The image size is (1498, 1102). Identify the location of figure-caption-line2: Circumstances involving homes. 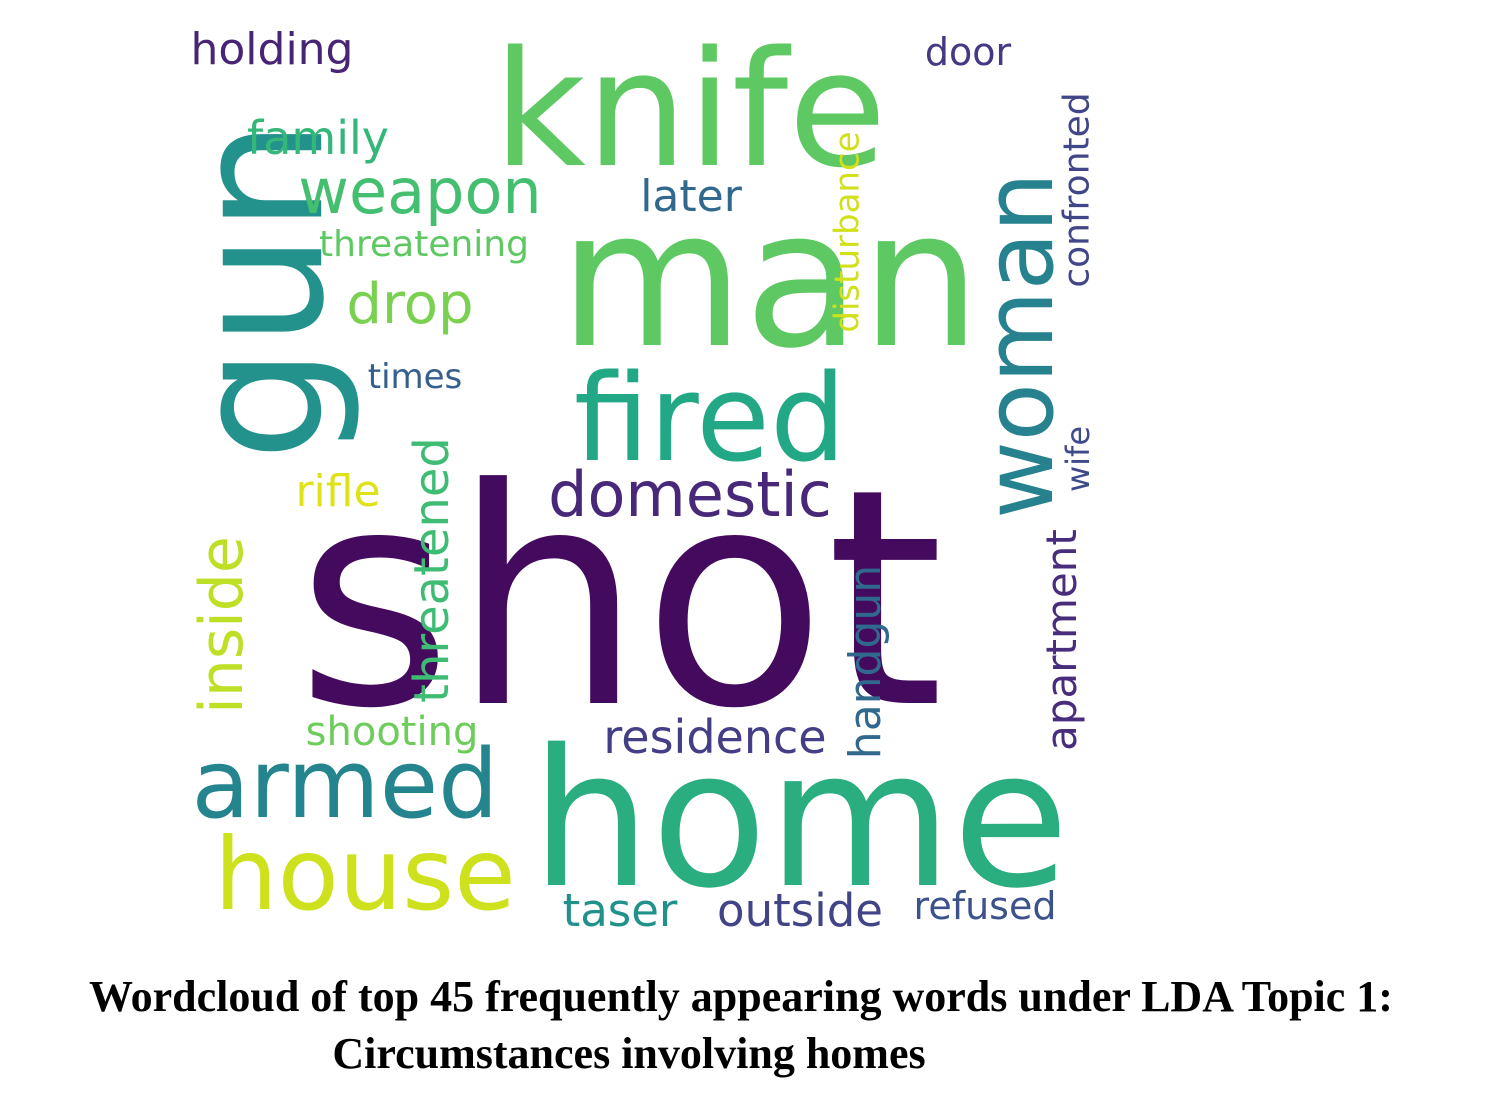
(629, 1053).